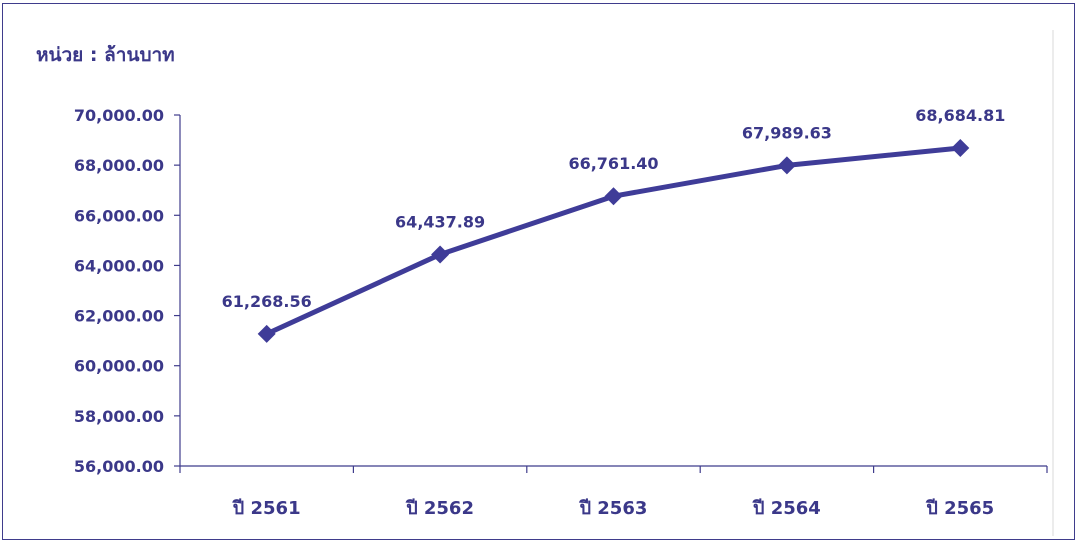 This screenshot has height=544, width=1079. Describe the element at coordinates (613, 492) in the screenshot. I see `x-axis: ปี 2561 ปี 2562 ปี 2563 ปี 2564 ปี 2565` at that location.